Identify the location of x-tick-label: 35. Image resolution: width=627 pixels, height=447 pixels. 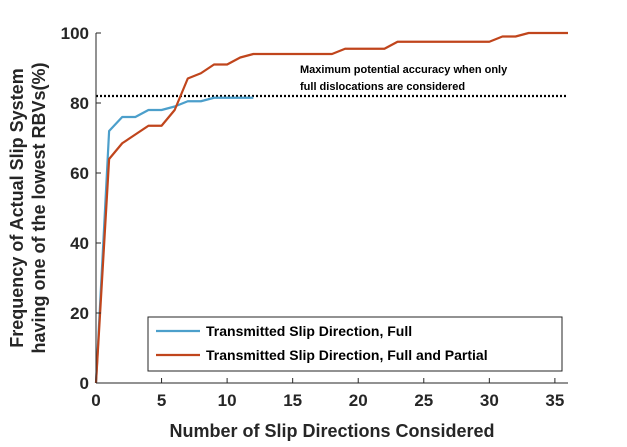
(554, 400).